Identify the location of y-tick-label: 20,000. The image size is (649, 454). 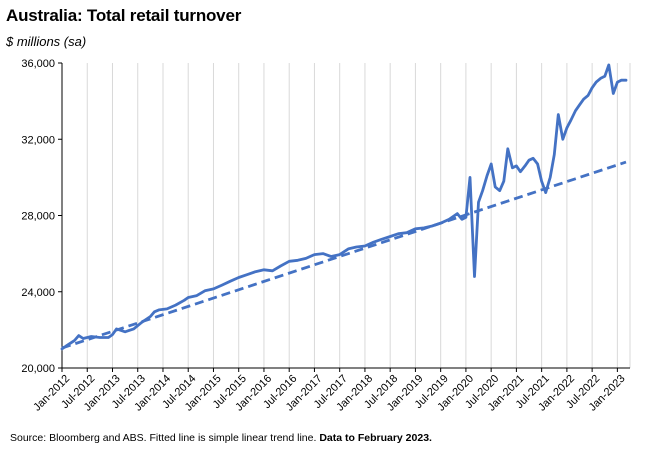
(38, 369).